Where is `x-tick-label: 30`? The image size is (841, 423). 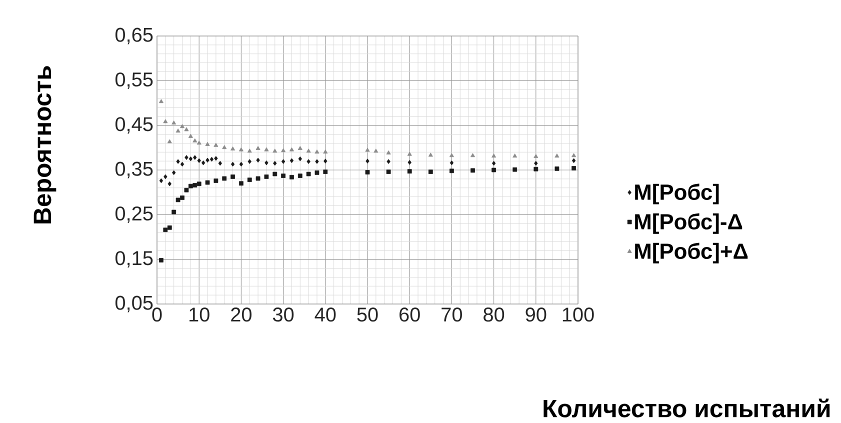
x-tick-label: 30 is located at coordinates (283, 315).